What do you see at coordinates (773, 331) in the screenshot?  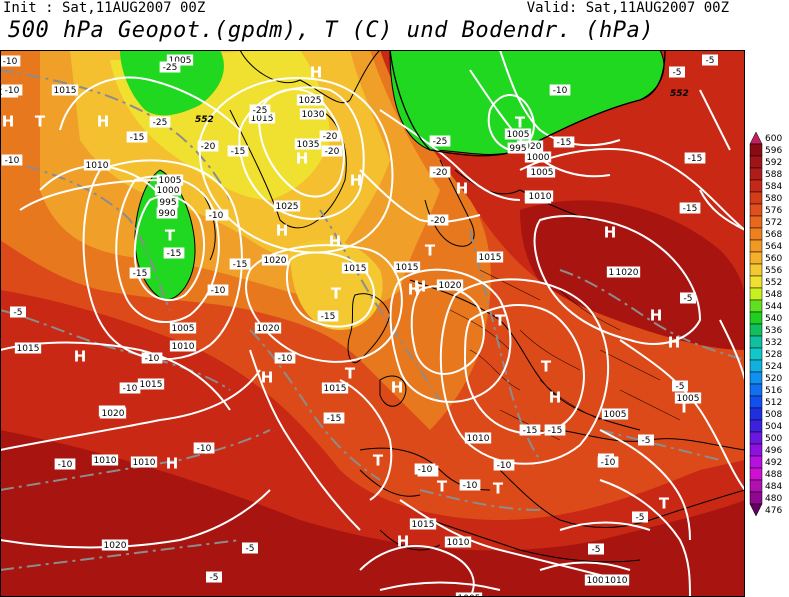 I see `legend-level-label: 536` at bounding box center [773, 331].